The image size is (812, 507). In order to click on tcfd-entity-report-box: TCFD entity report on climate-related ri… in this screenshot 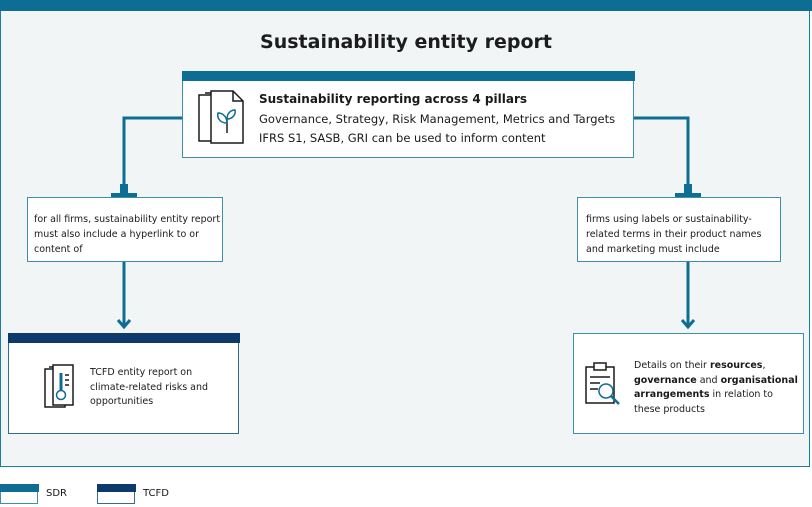, I will do `click(123, 383)`.